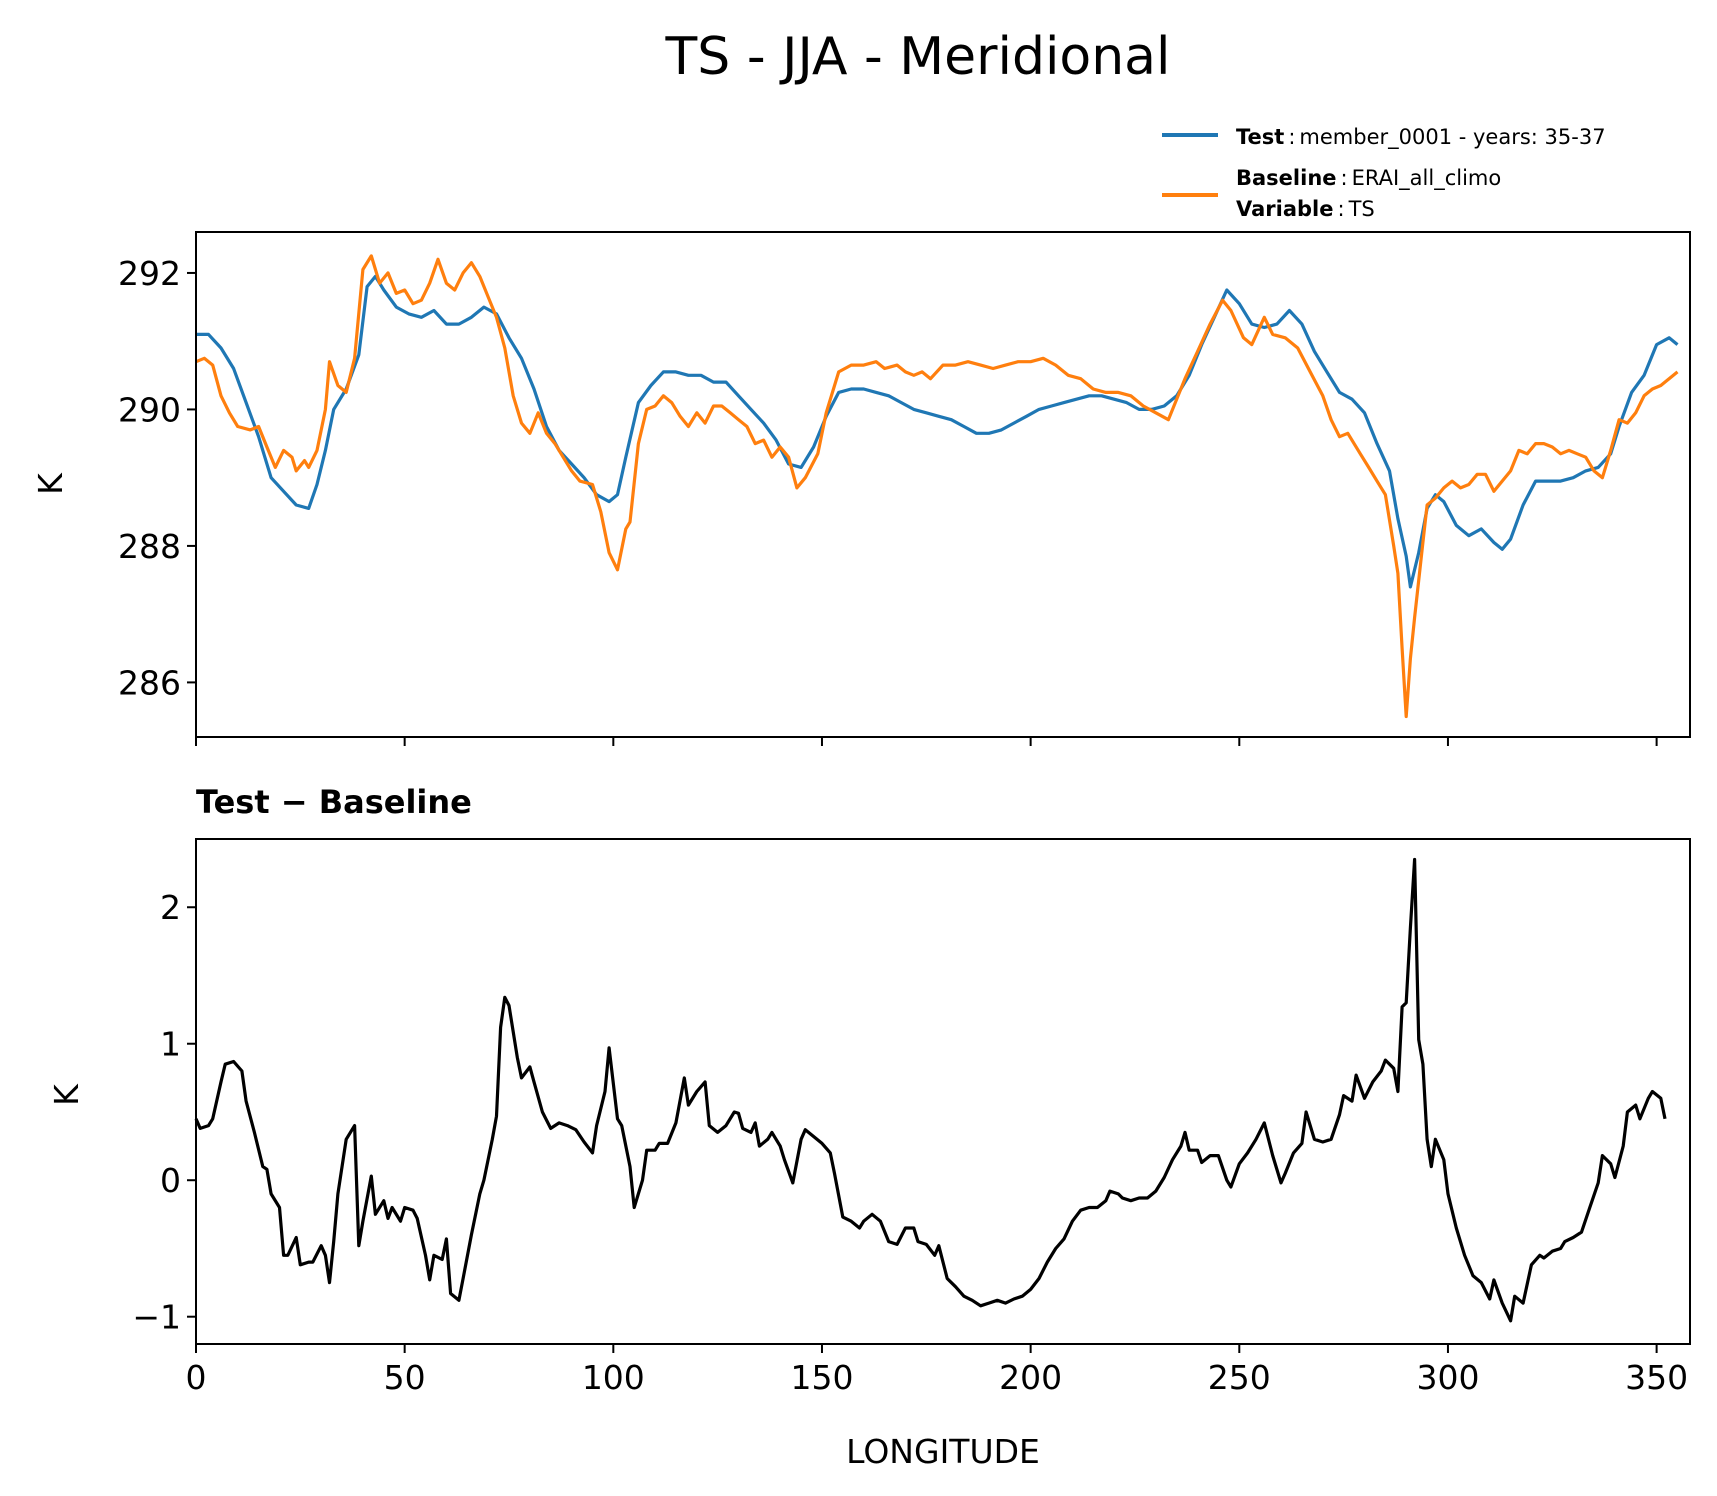 This screenshot has width=1717, height=1496. I want to click on legend-variable-sep: :, so click(1340, 209).